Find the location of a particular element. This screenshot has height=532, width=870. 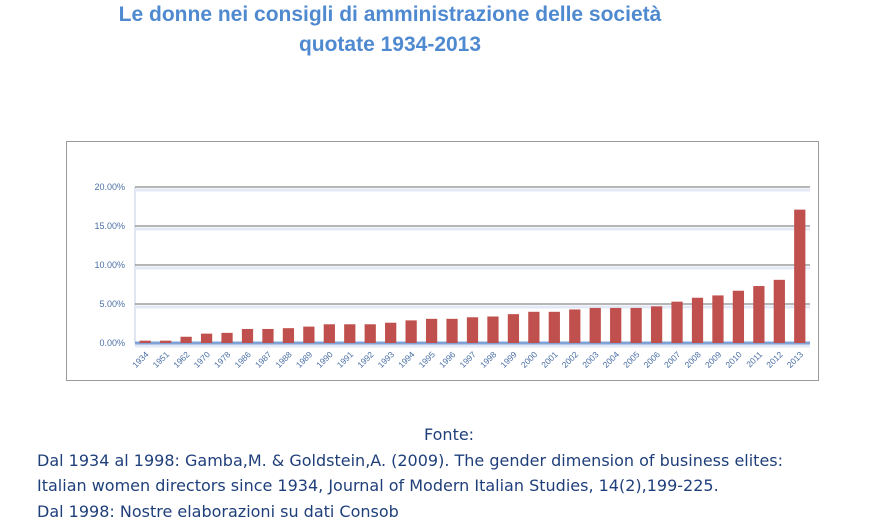

bar-2002 is located at coordinates (575, 326).